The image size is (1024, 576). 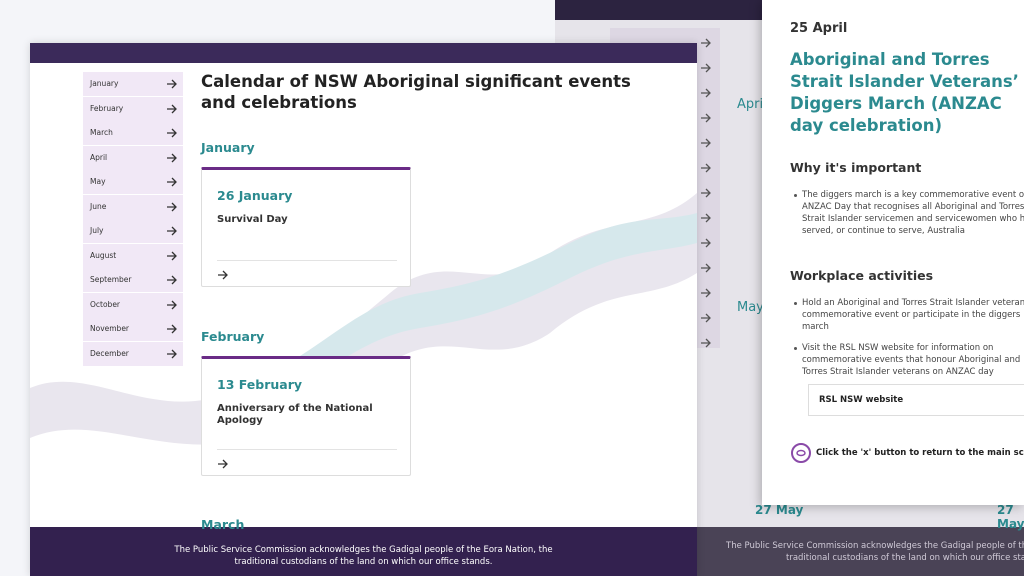 What do you see at coordinates (750, 307) in the screenshot?
I see `month-heading: May` at bounding box center [750, 307].